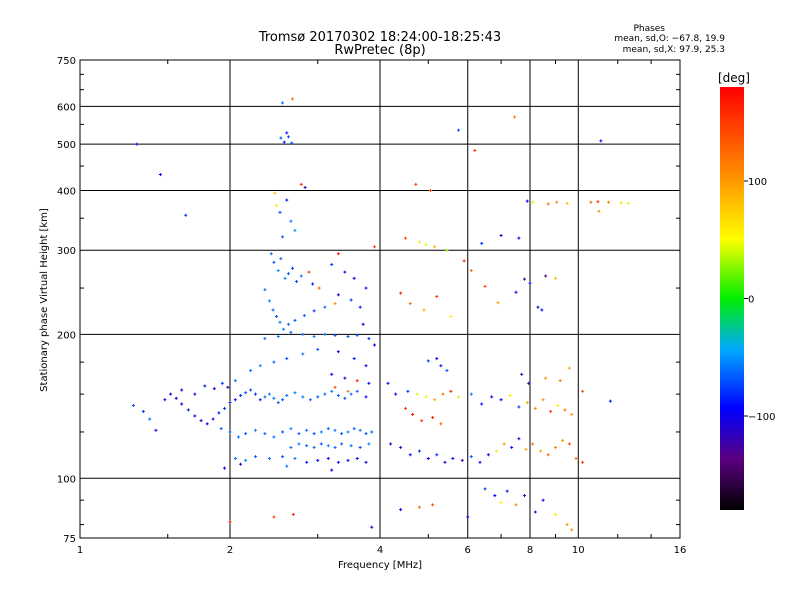 The height and width of the screenshot is (600, 800). Describe the element at coordinates (669, 39) in the screenshot. I see `stats-o-line: mean, sd,O: −67.8, 19.9` at that location.